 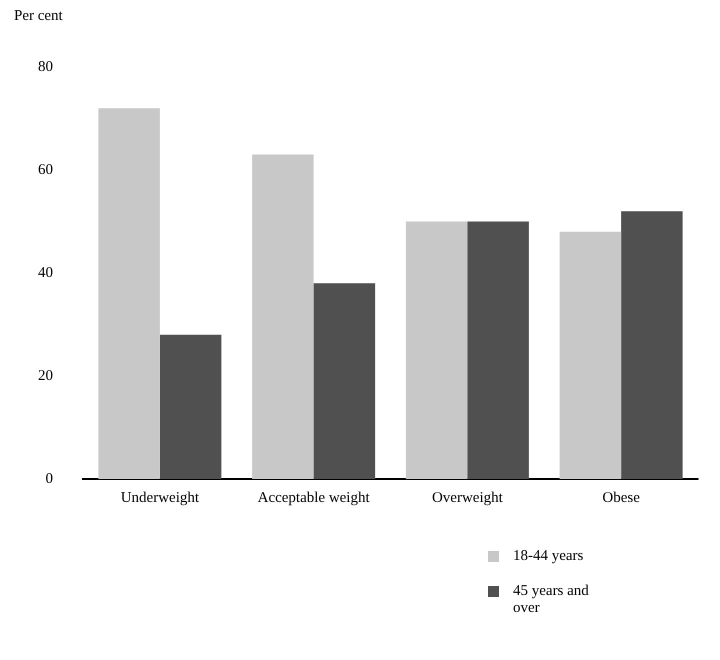 I want to click on x-tick-label: Obese, so click(x=621, y=498).